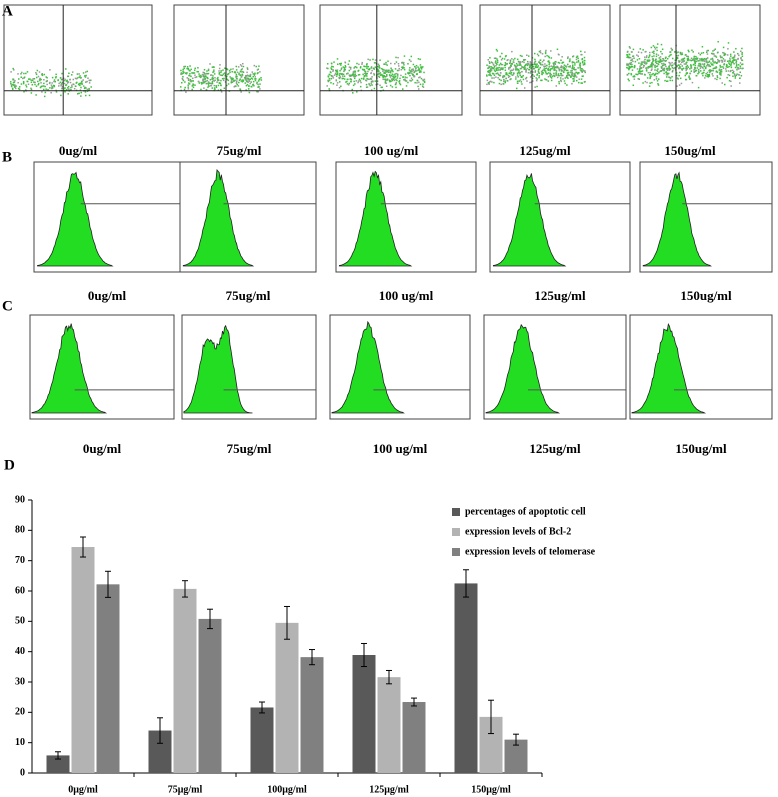  What do you see at coordinates (555, 448) in the screenshot?
I see `panel-caption: 125ug/ml` at bounding box center [555, 448].